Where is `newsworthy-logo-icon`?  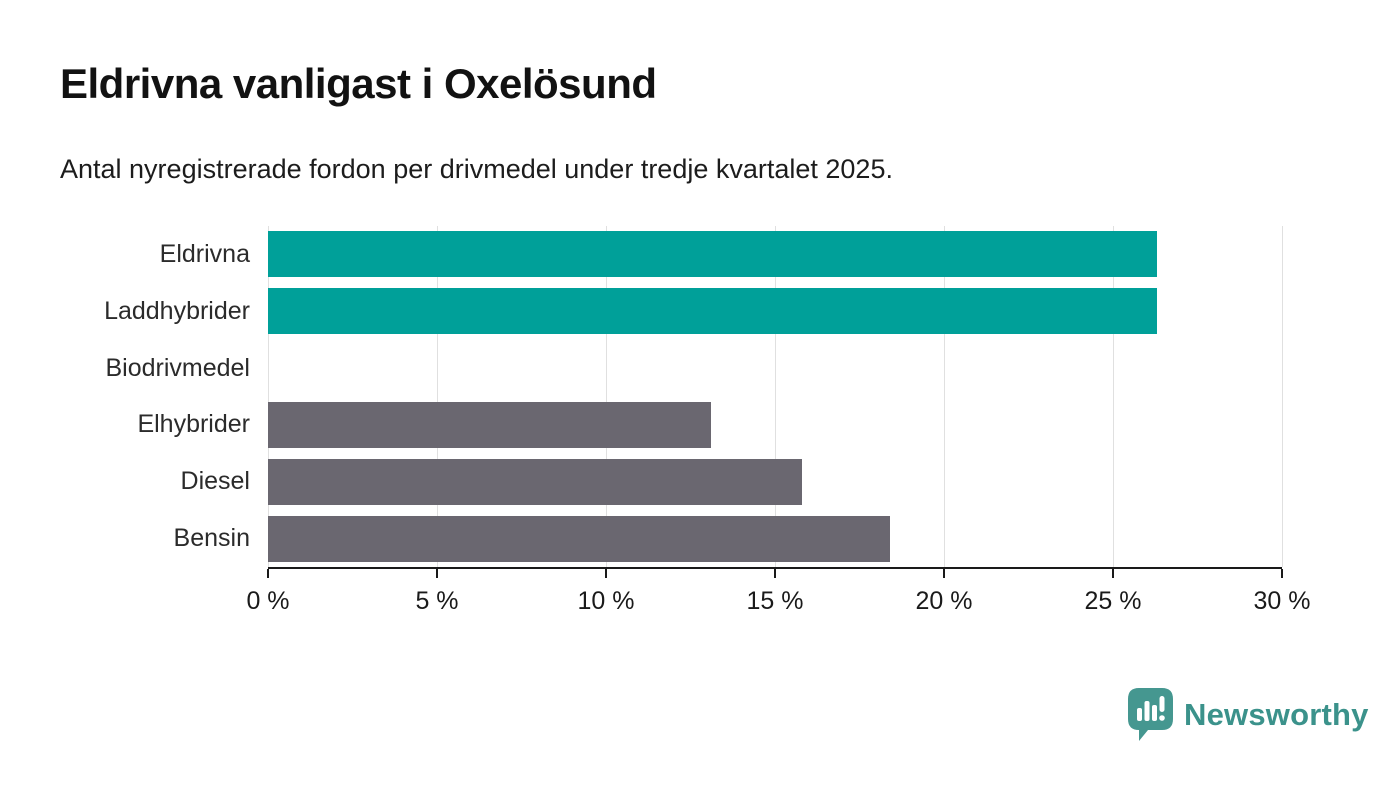
newsworthy-logo-icon is located at coordinates (1150, 714).